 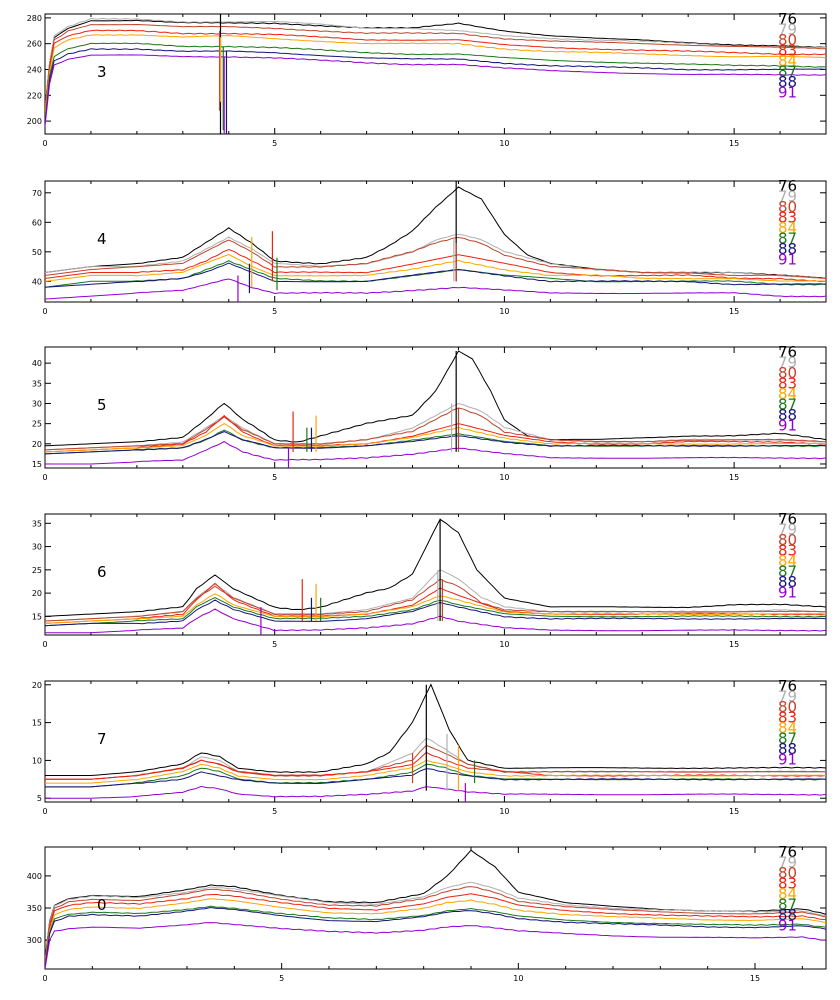 What do you see at coordinates (37, 222) in the screenshot?
I see `y-tick-label: 60` at bounding box center [37, 222].